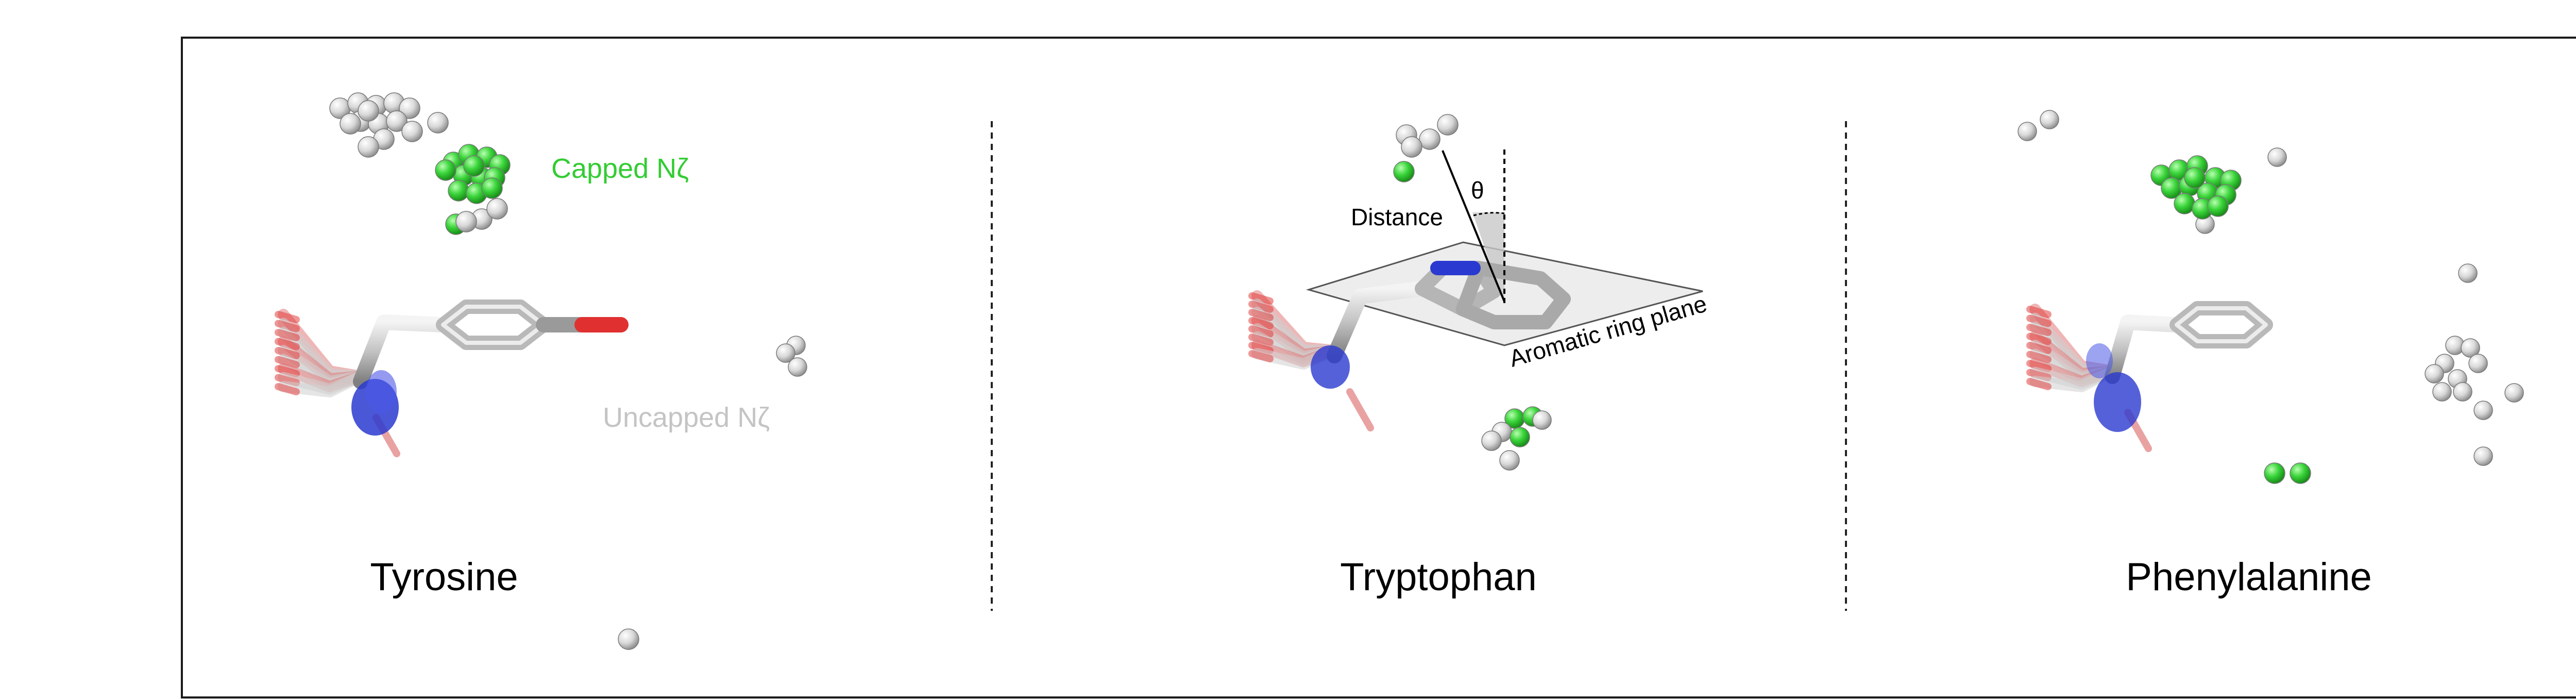 This screenshot has width=2576, height=699. What do you see at coordinates (686, 417) in the screenshot?
I see `uncapped-nz-label: Uncapped Nζ` at bounding box center [686, 417].